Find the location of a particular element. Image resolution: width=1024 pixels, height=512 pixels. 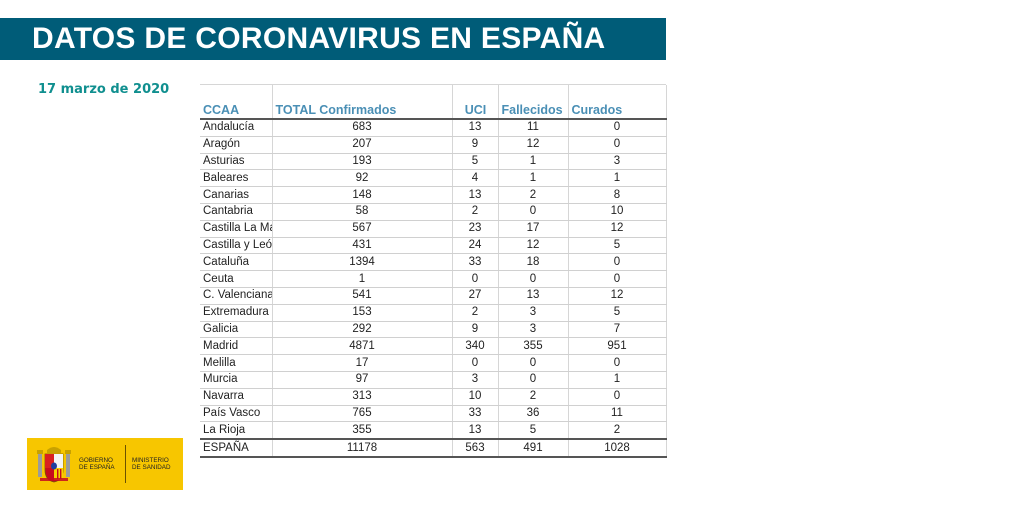

cell-confirmados: 313 is located at coordinates (362, 397).